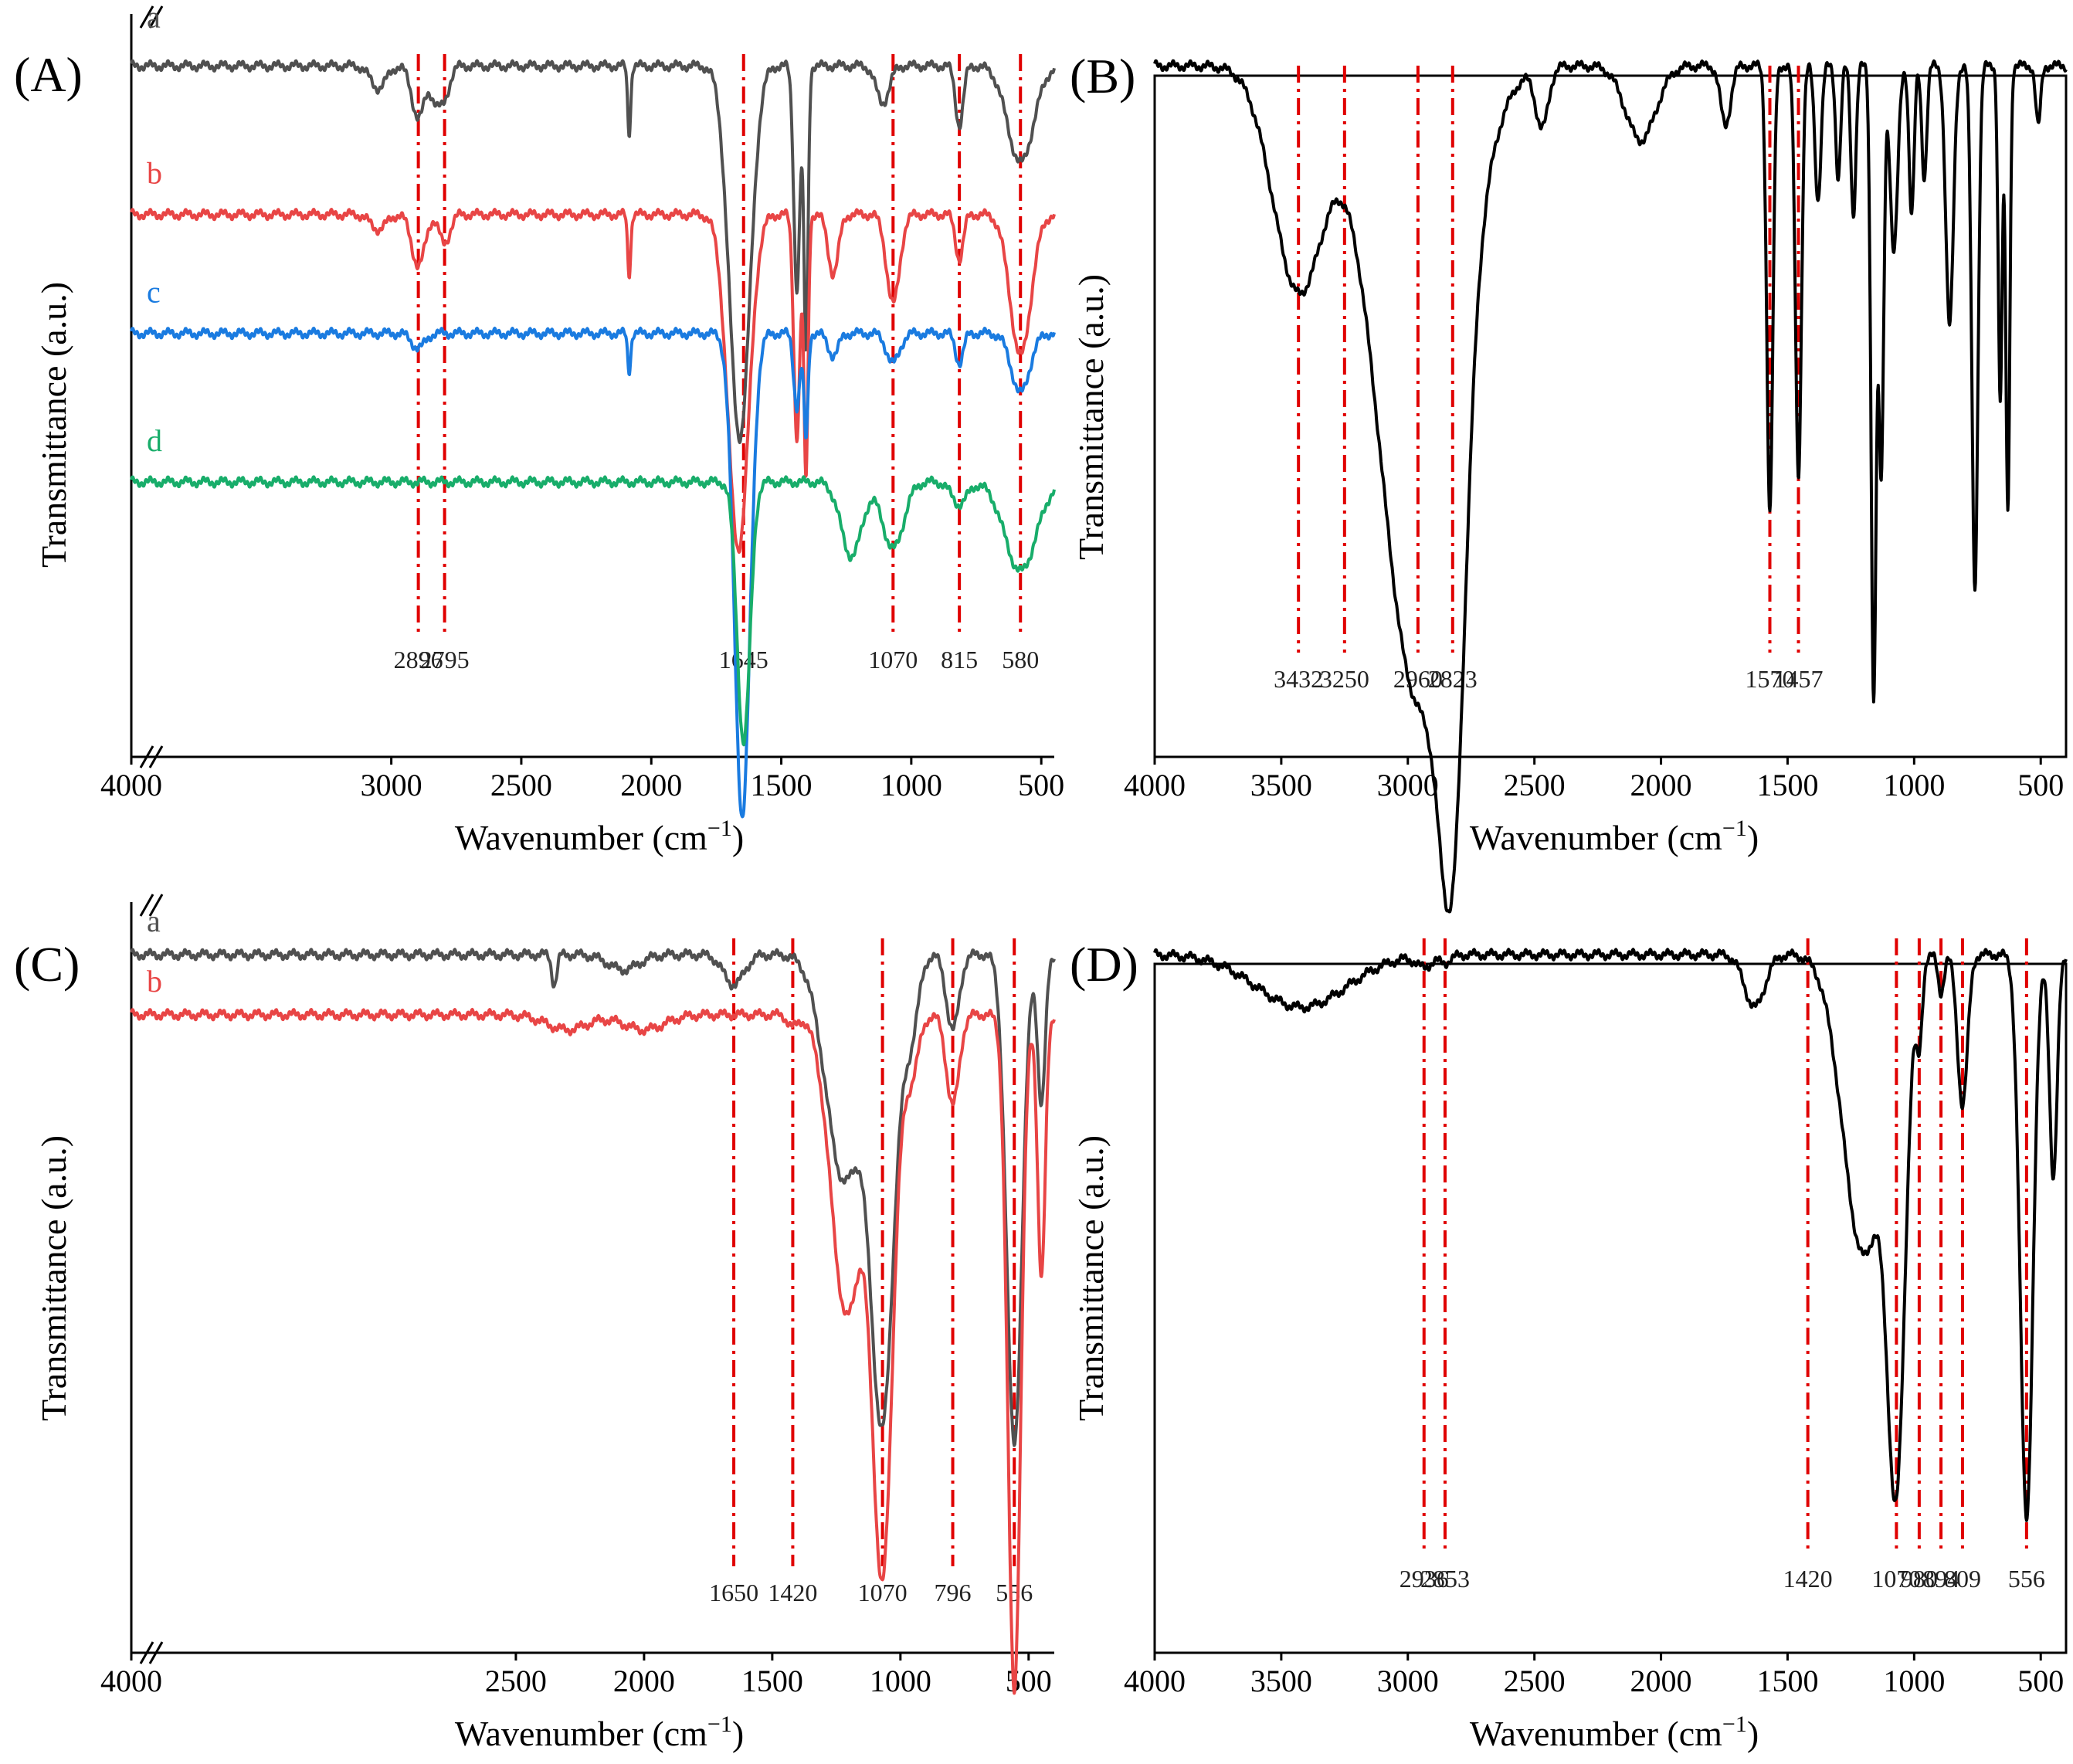  What do you see at coordinates (1799, 679) in the screenshot?
I see `peak-marker-label: 1457` at bounding box center [1799, 679].